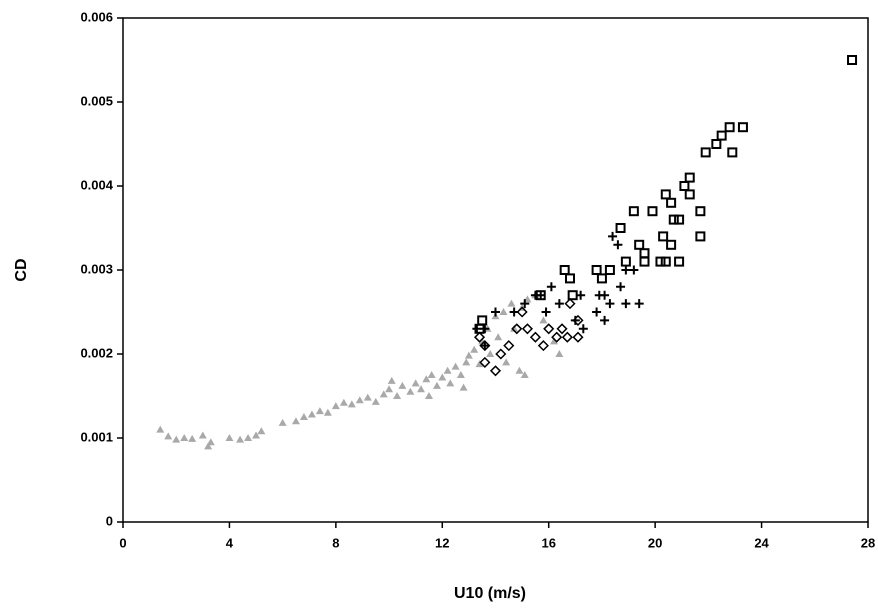 The height and width of the screenshot is (608, 878). I want to click on x-tick-label: 0, so click(122, 542).